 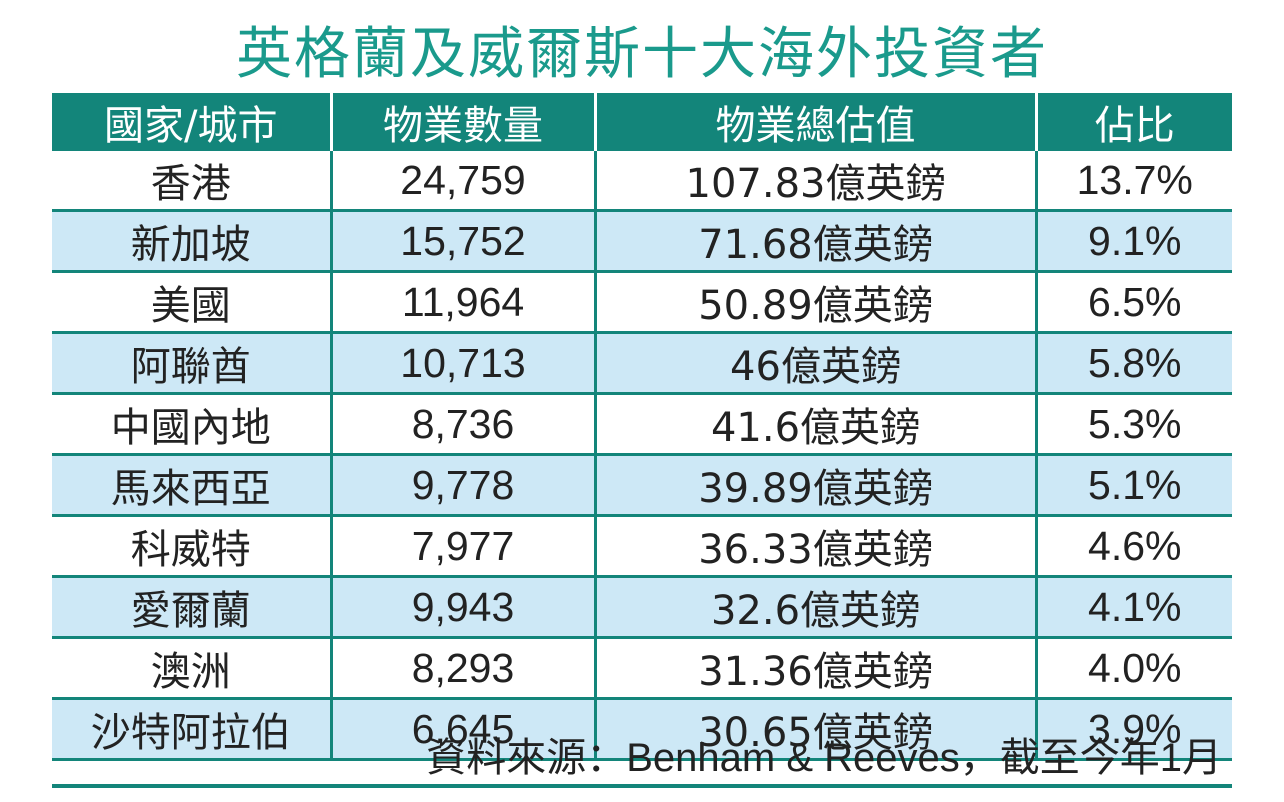 What do you see at coordinates (1133, 668) in the screenshot?
I see `cell-share: 4.0%` at bounding box center [1133, 668].